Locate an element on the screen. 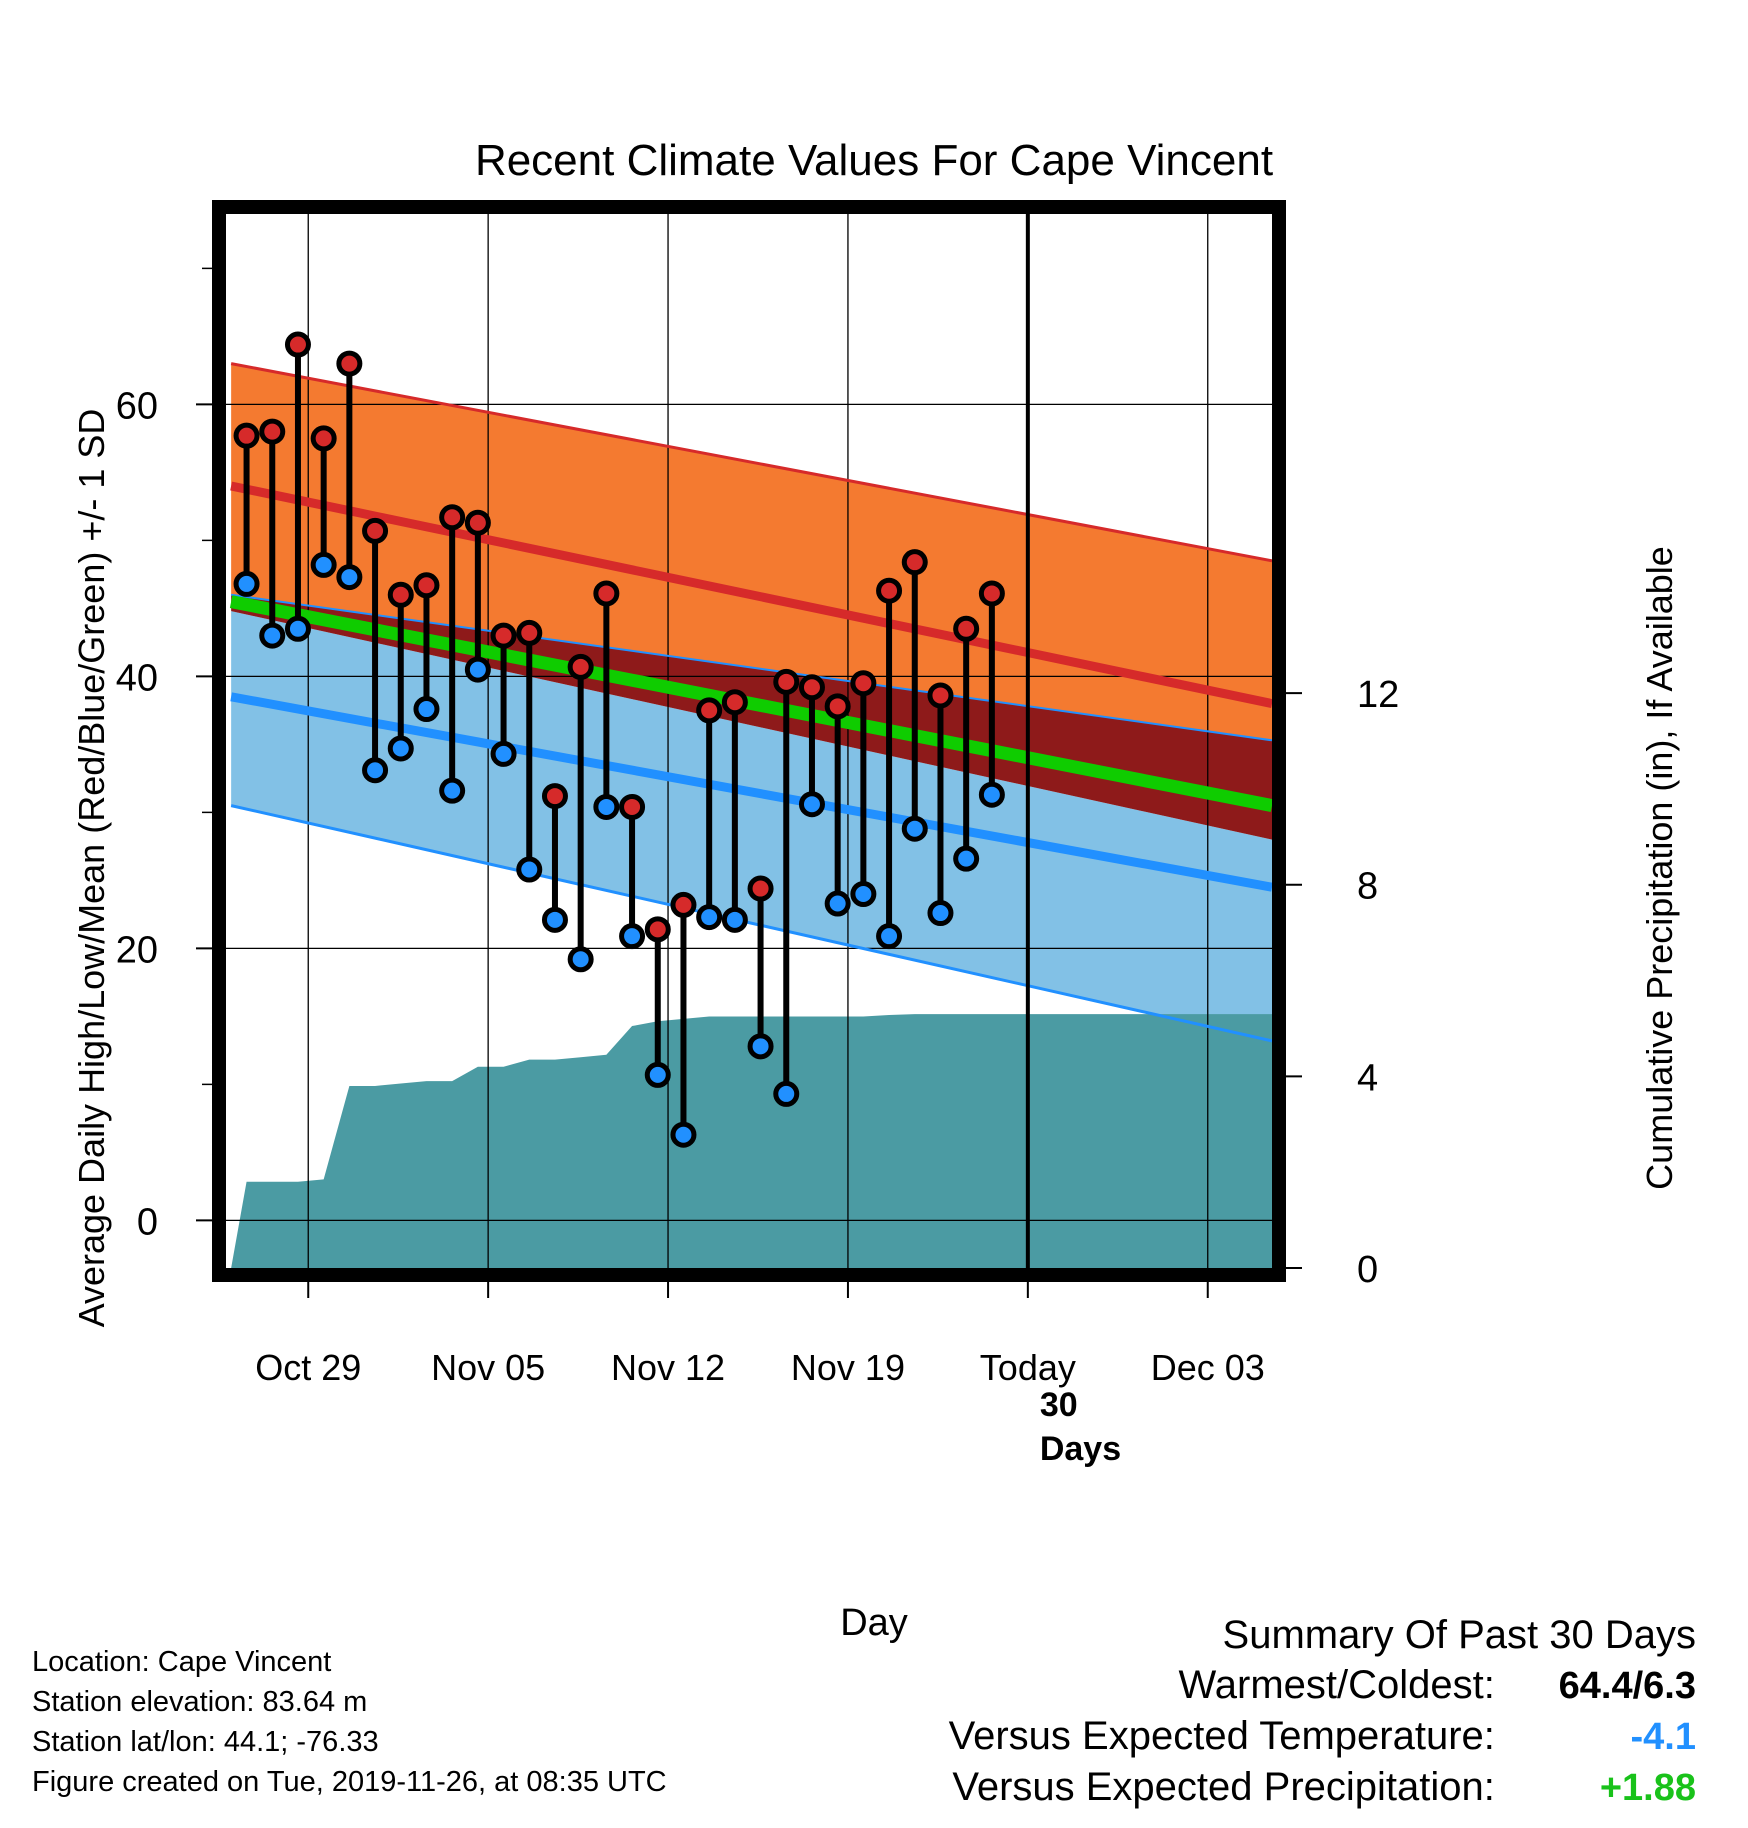  x-tick-label: Nov 19 is located at coordinates (848, 1367).